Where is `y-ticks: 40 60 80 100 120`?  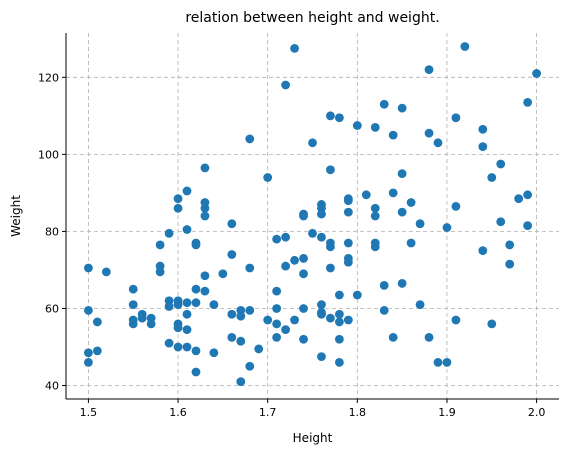
y-ticks: 40 60 80 100 120 is located at coordinates (52, 232).